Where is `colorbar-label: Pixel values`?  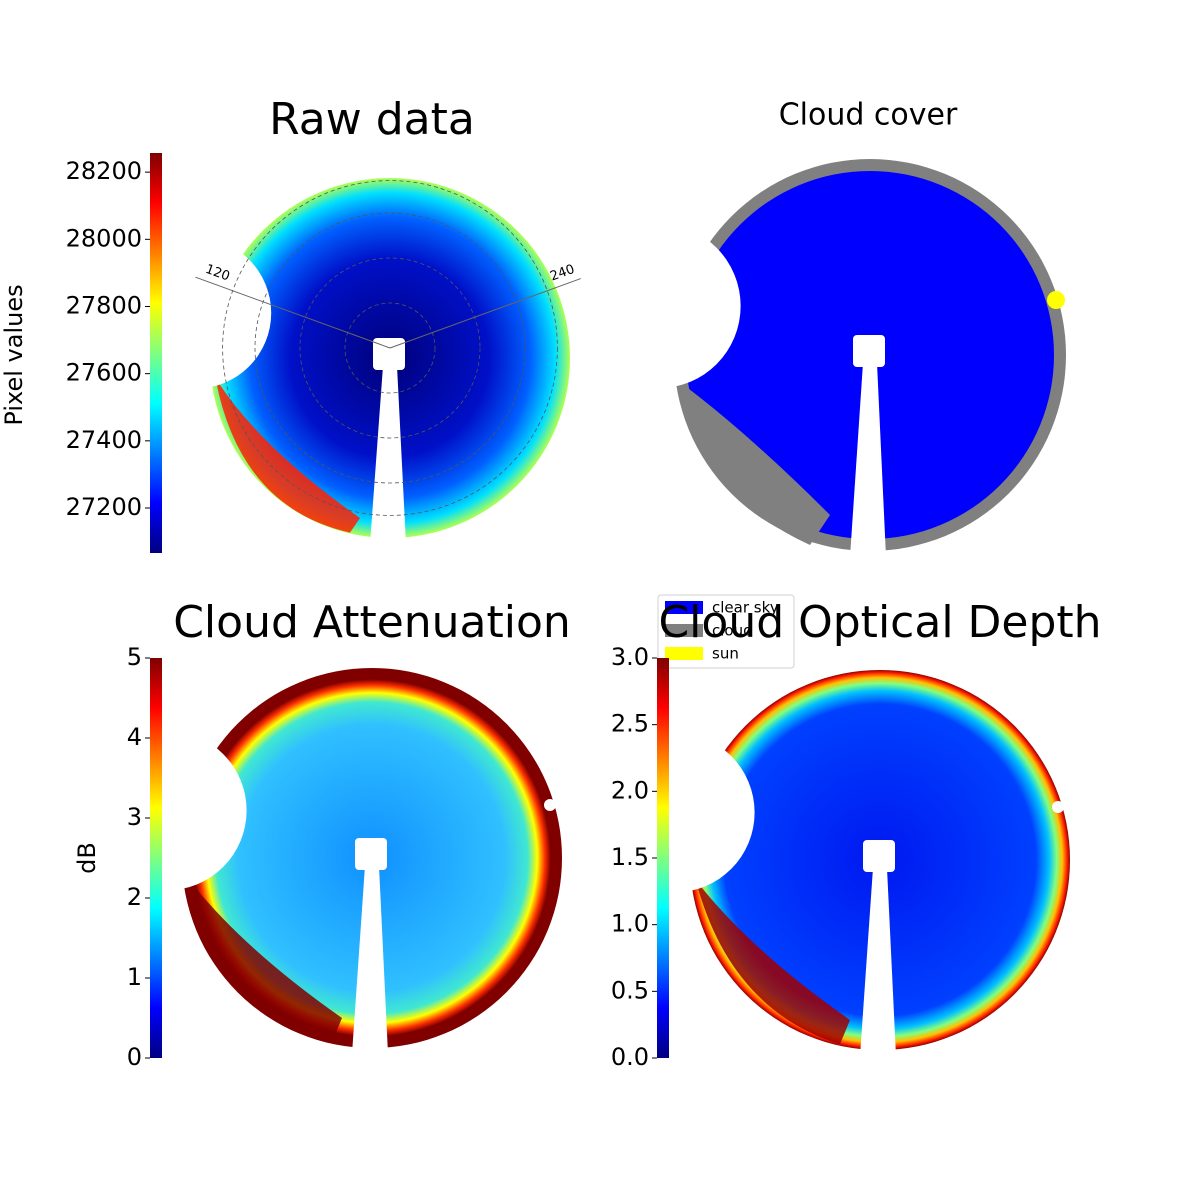
colorbar-label: Pixel values is located at coordinates (14, 354).